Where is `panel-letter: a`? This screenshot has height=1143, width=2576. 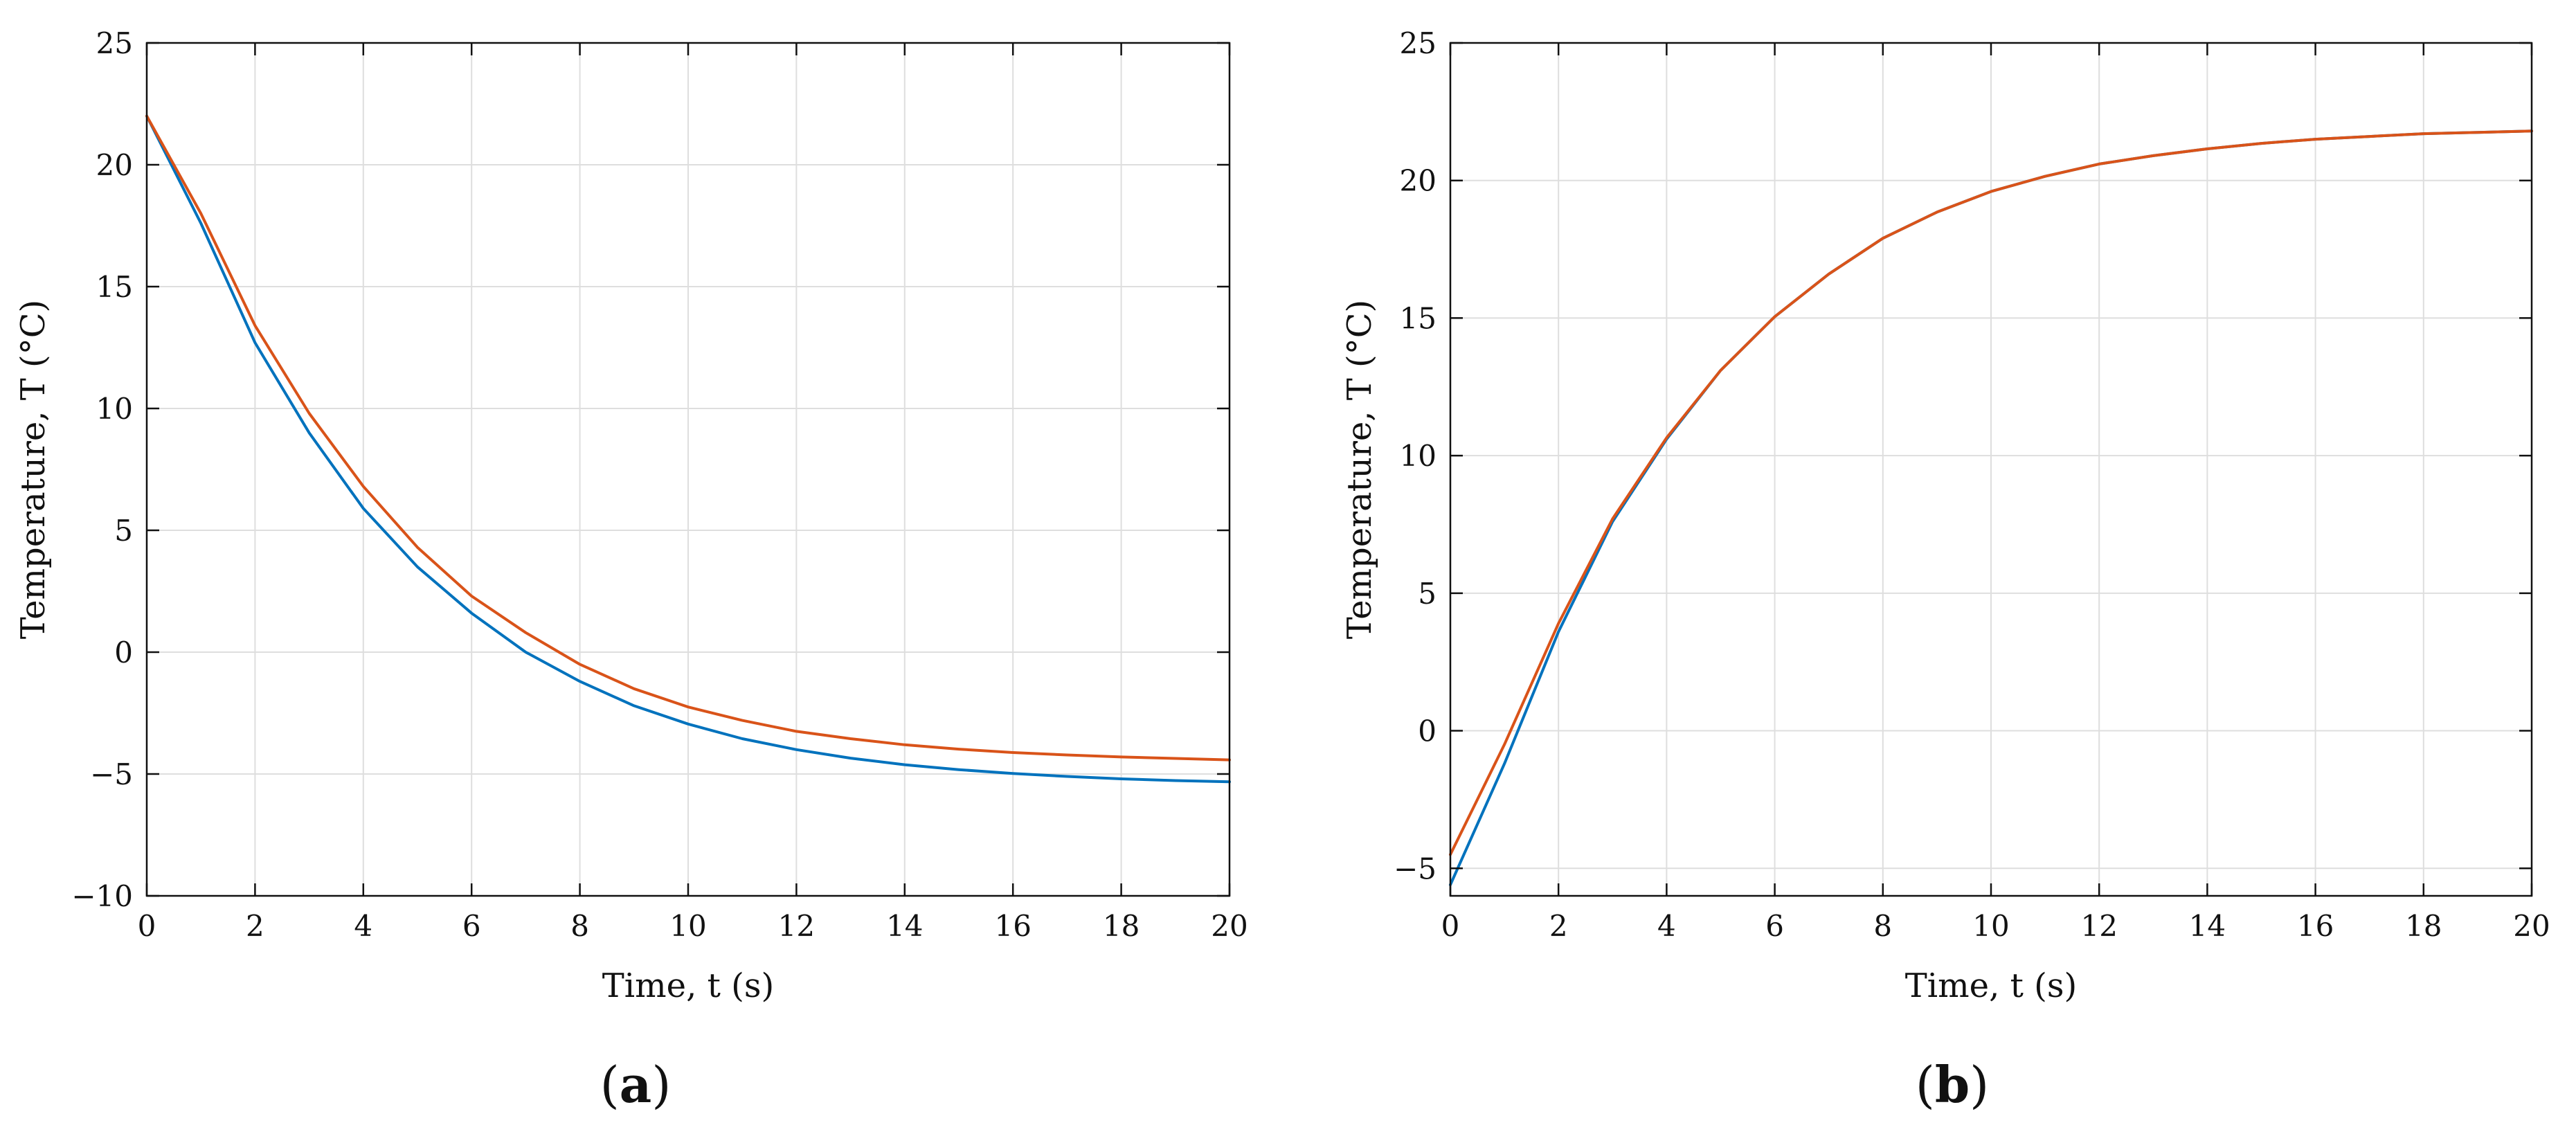
panel-letter: a is located at coordinates (636, 1084).